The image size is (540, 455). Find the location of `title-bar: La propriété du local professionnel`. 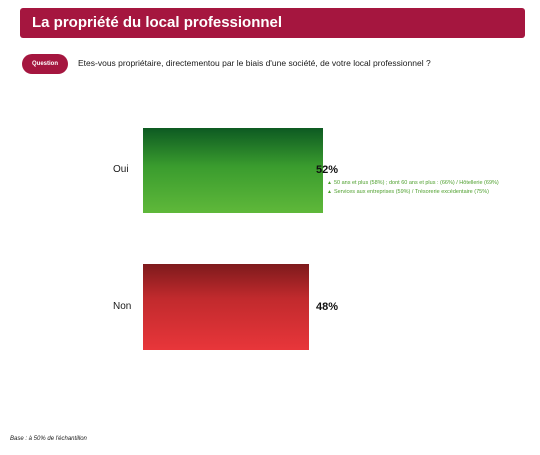

title-bar: La propriété du local professionnel is located at coordinates (272, 23).